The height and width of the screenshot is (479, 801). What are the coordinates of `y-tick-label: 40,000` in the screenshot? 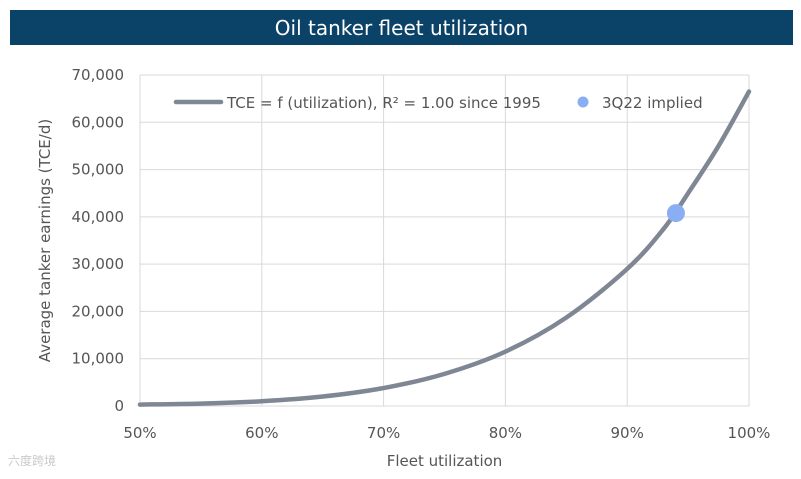 It's located at (98, 217).